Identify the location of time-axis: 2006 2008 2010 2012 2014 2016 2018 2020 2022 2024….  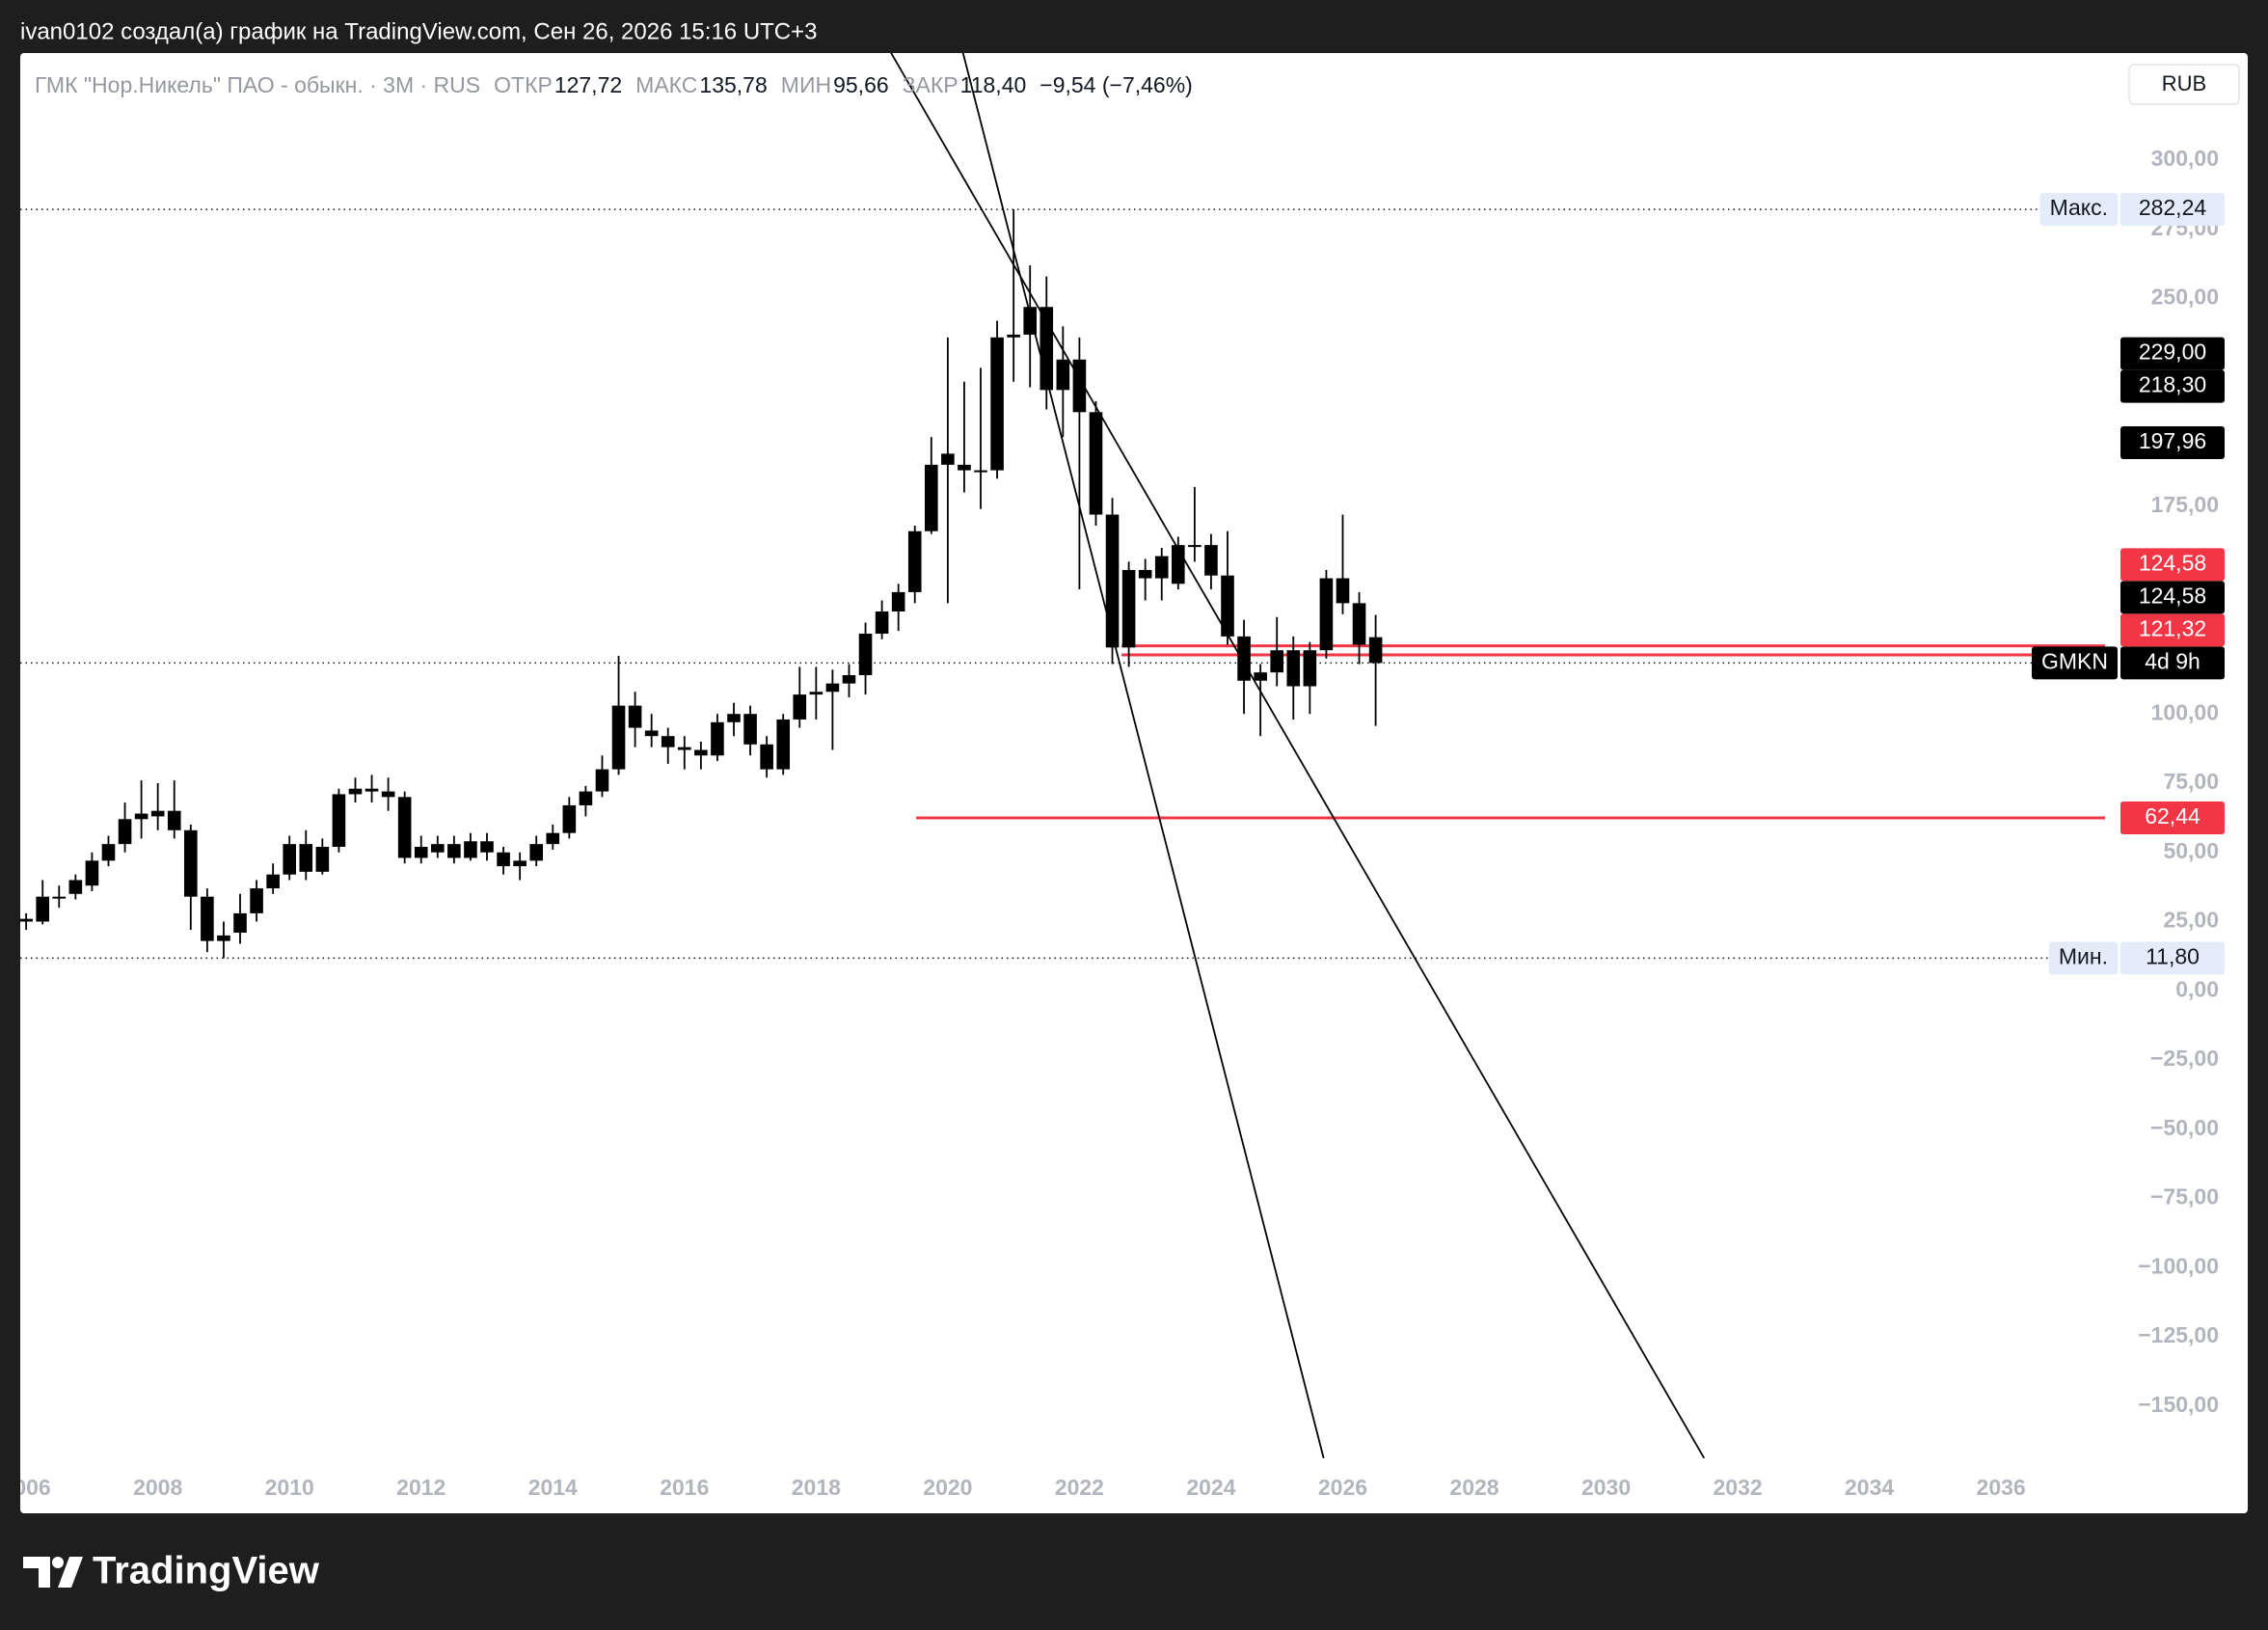
(1014, 1487).